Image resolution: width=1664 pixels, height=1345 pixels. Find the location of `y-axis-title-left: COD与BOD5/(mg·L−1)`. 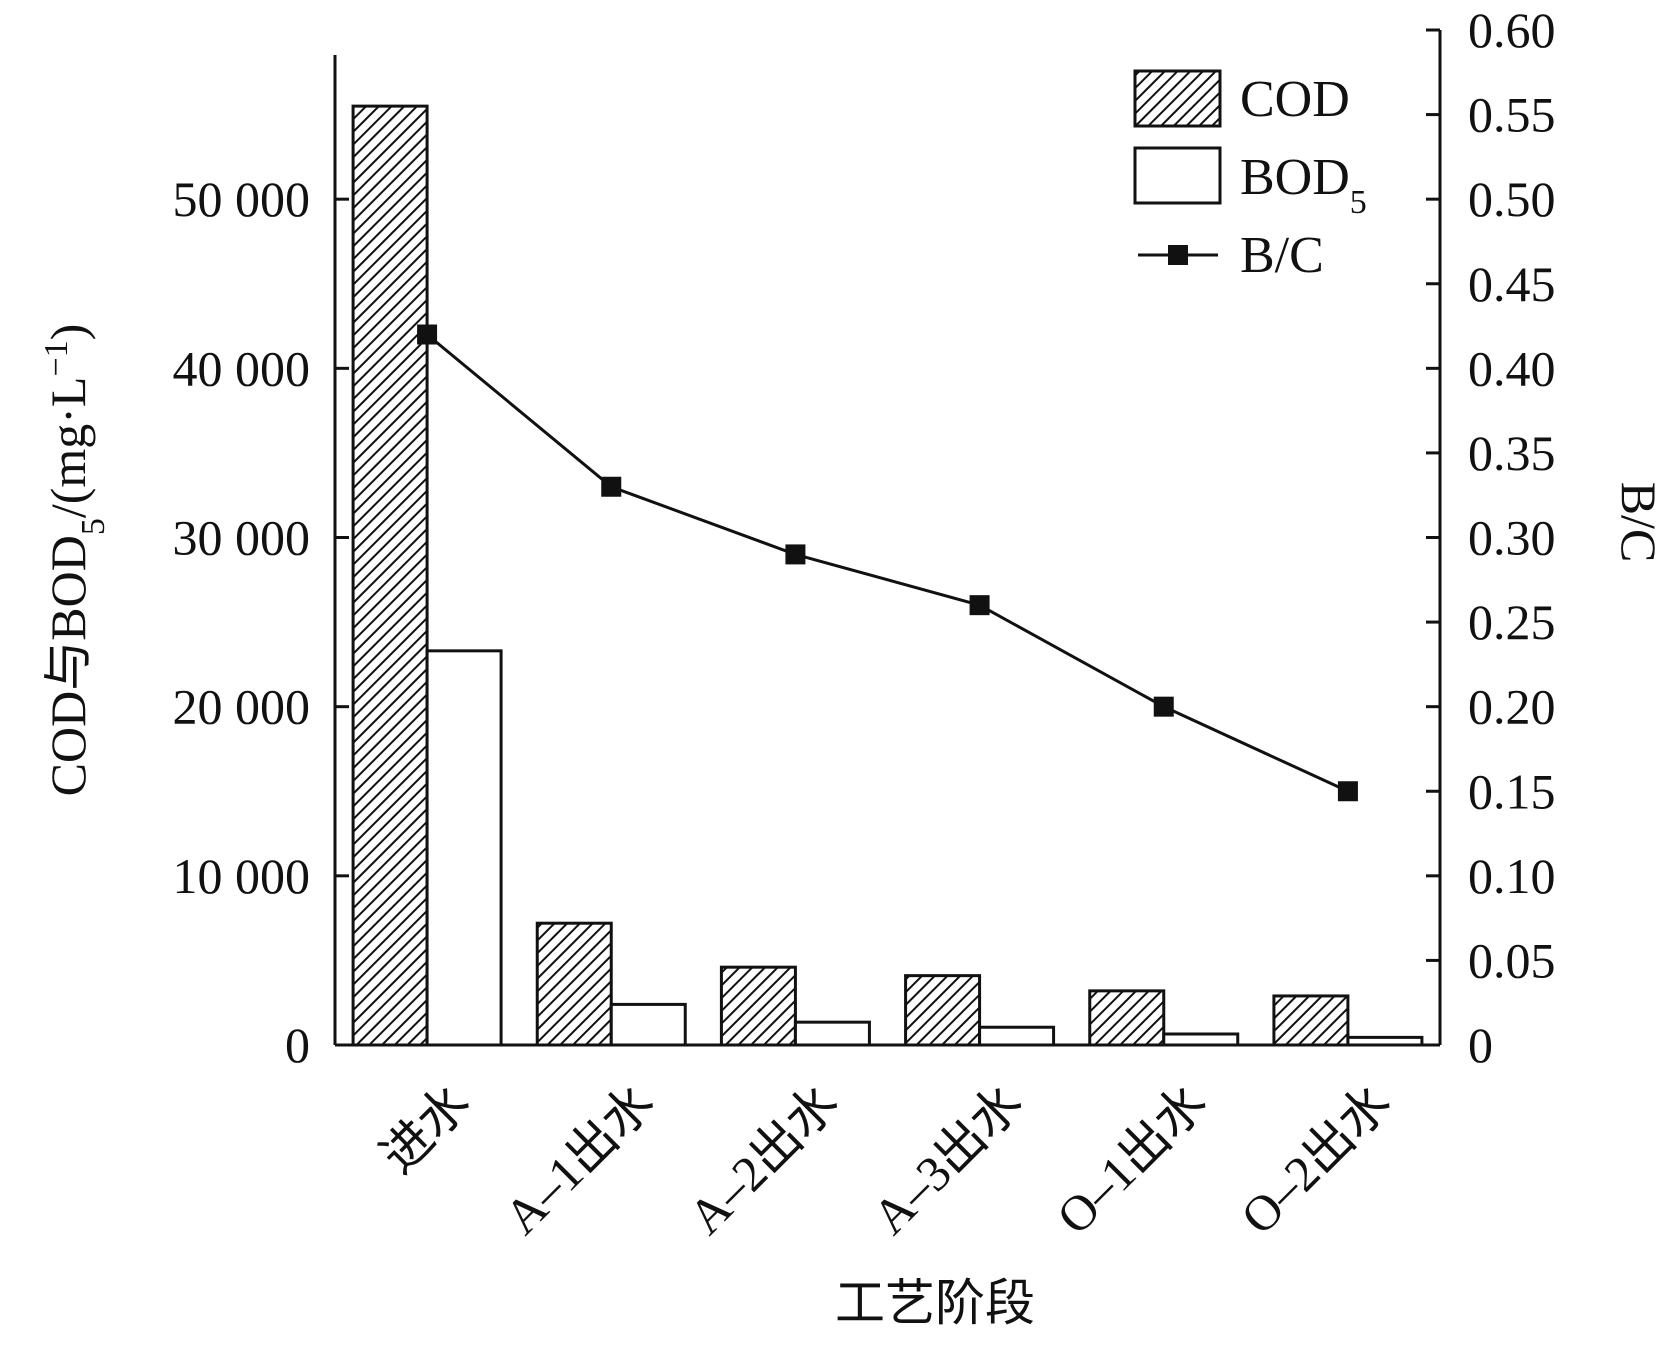

y-axis-title-left: COD与BOD5/(mg·L−1) is located at coordinates (75, 560).